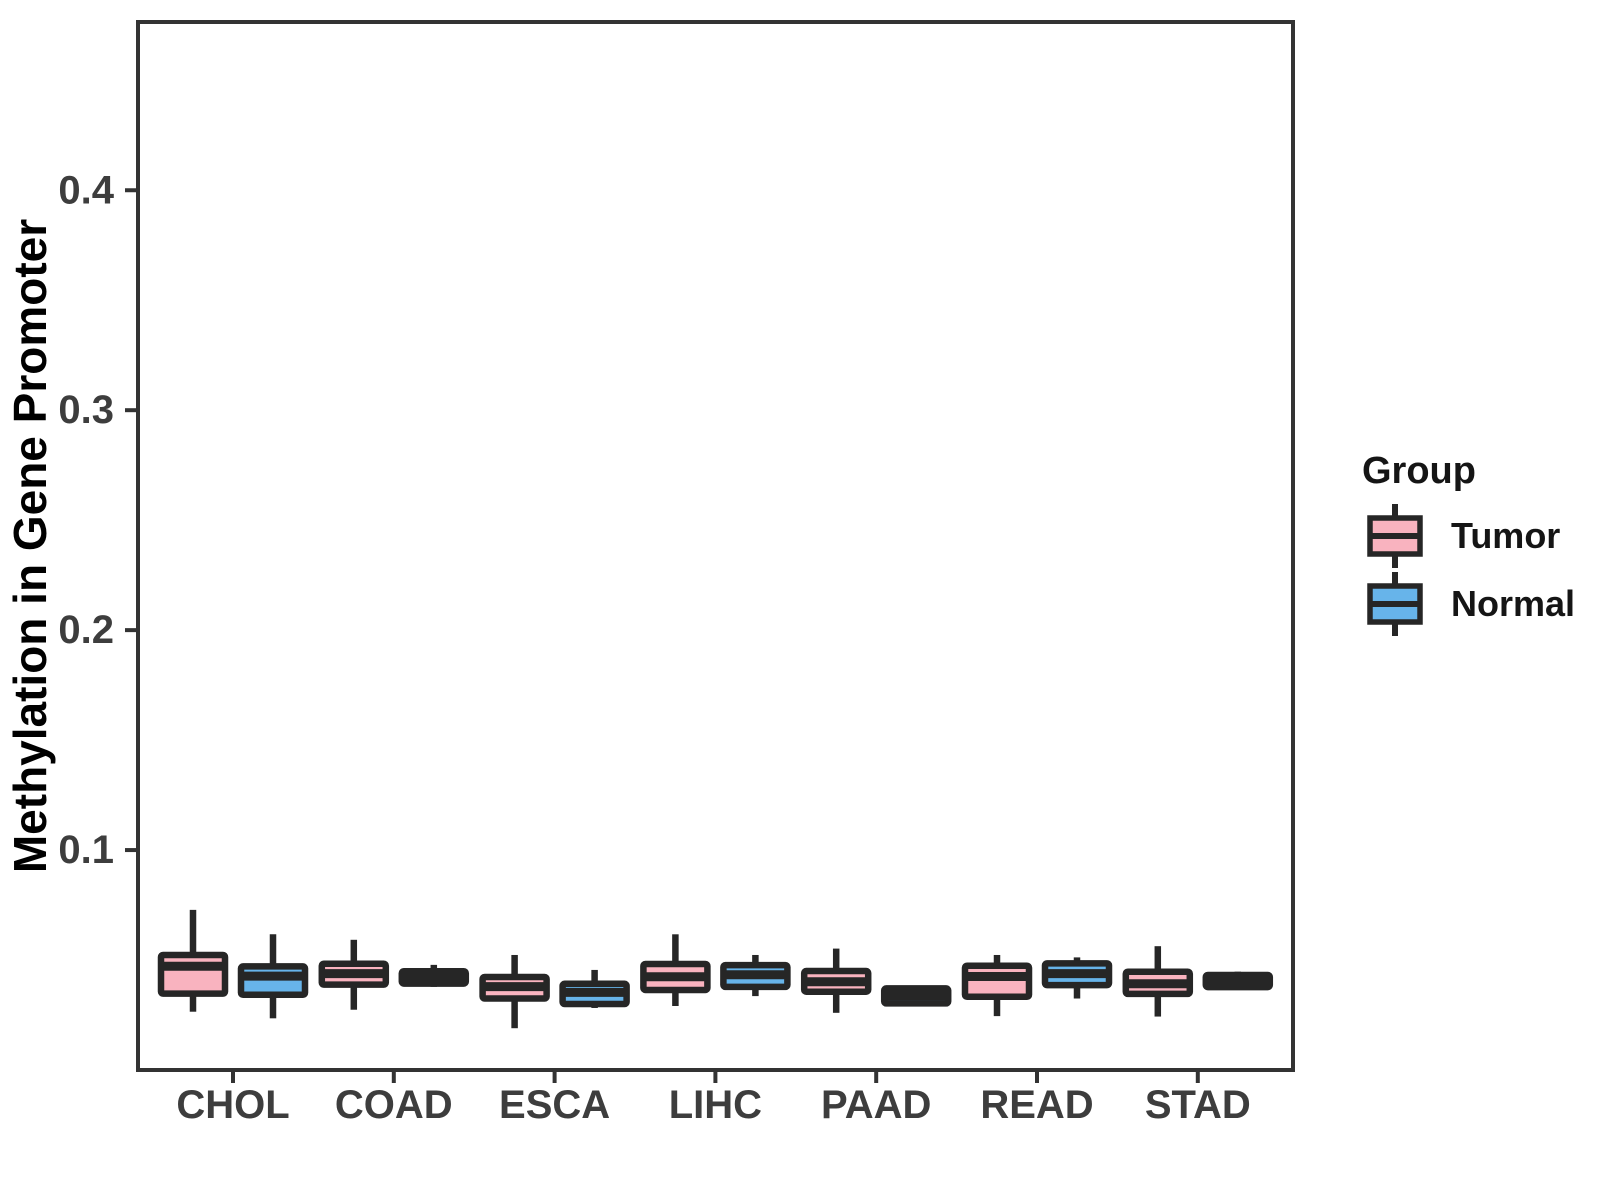 The height and width of the screenshot is (1200, 1600). I want to click on legend-title: Group, so click(1419, 471).